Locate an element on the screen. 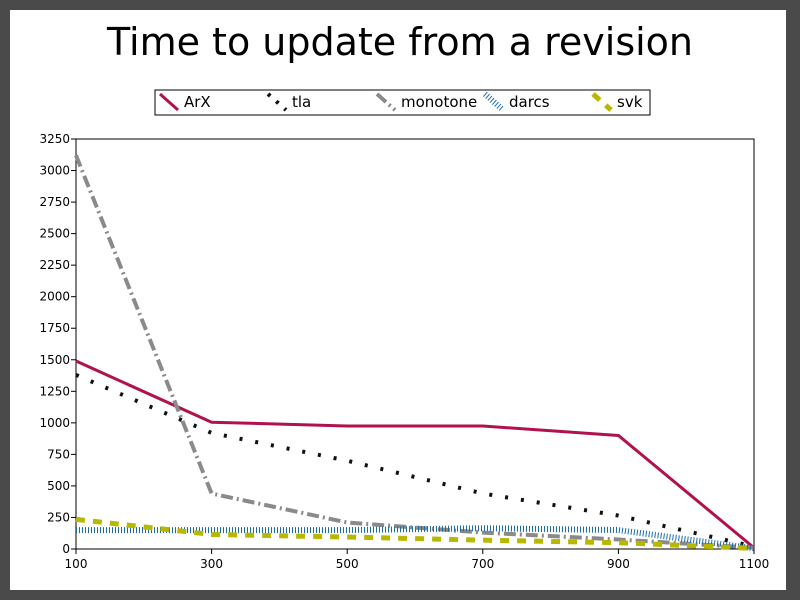  y-tick-label: 2250 is located at coordinates (54, 265).